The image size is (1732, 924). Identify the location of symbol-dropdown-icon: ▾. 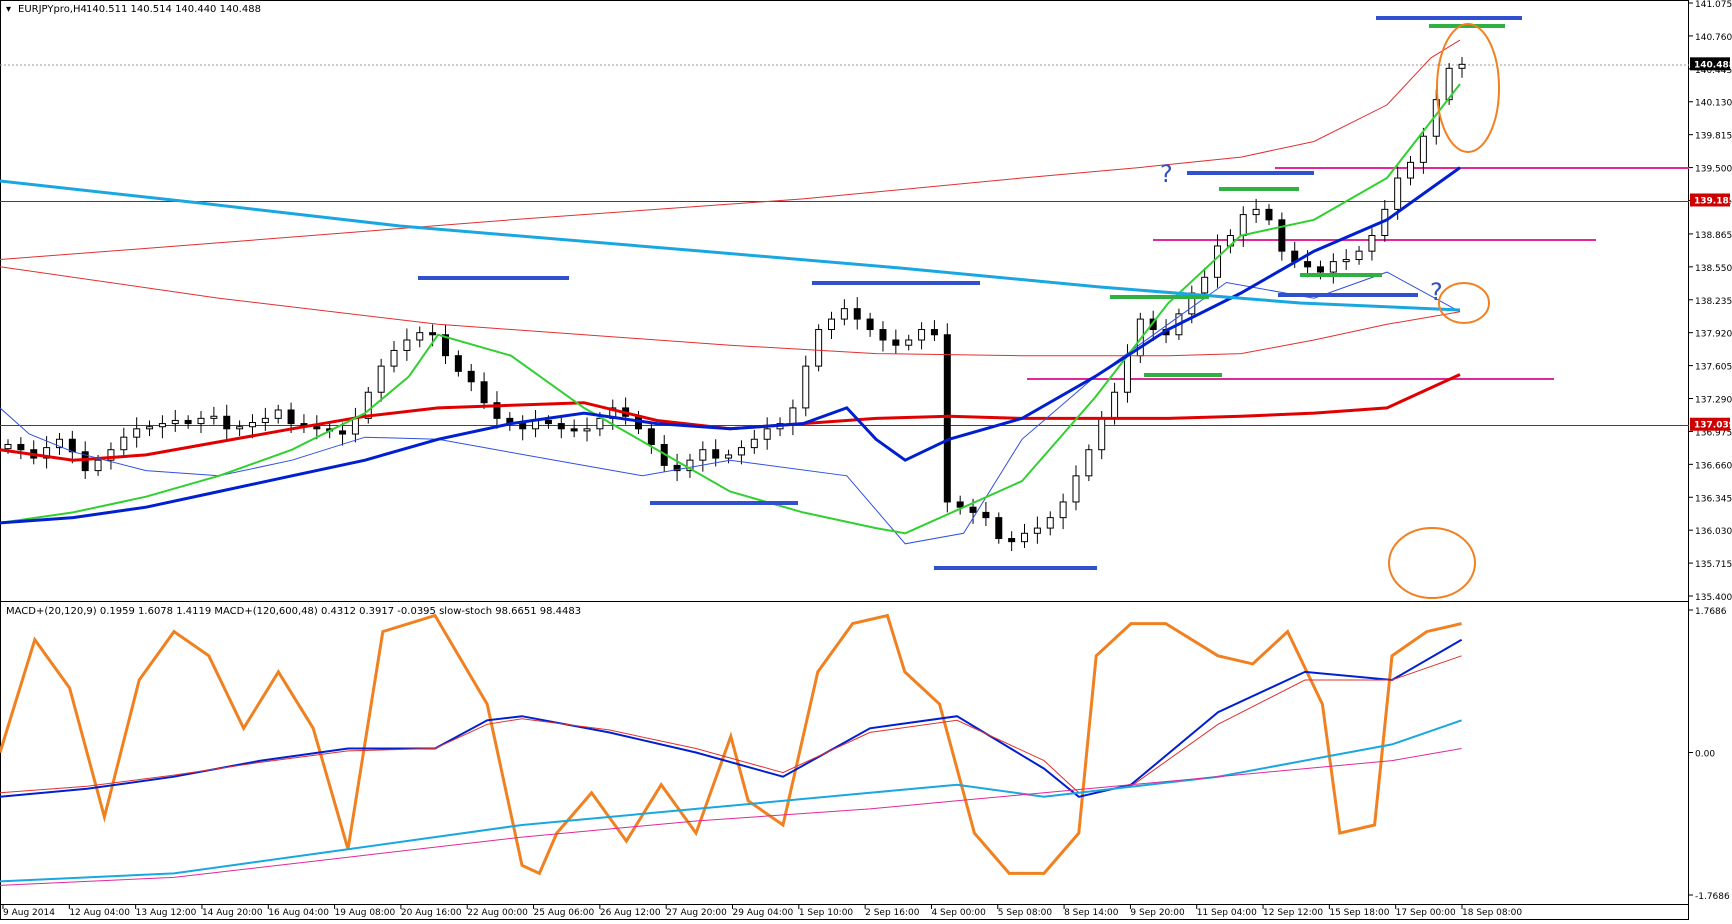
(8, 9).